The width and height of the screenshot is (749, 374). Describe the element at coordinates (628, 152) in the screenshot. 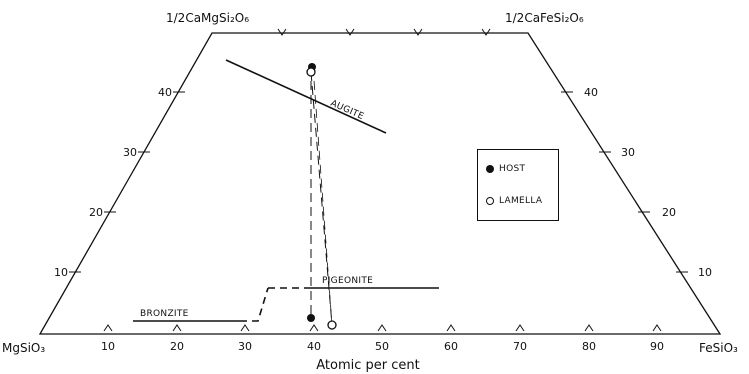

I see `right-tick-label: 30` at that location.